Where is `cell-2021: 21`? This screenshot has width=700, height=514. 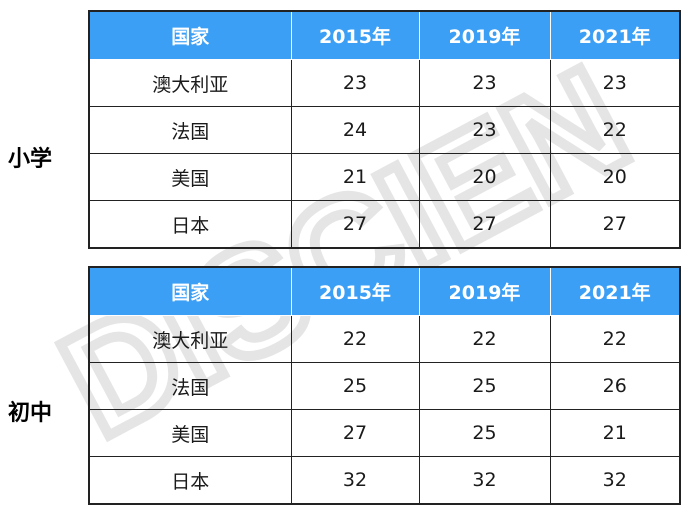 cell-2021: 21 is located at coordinates (615, 433).